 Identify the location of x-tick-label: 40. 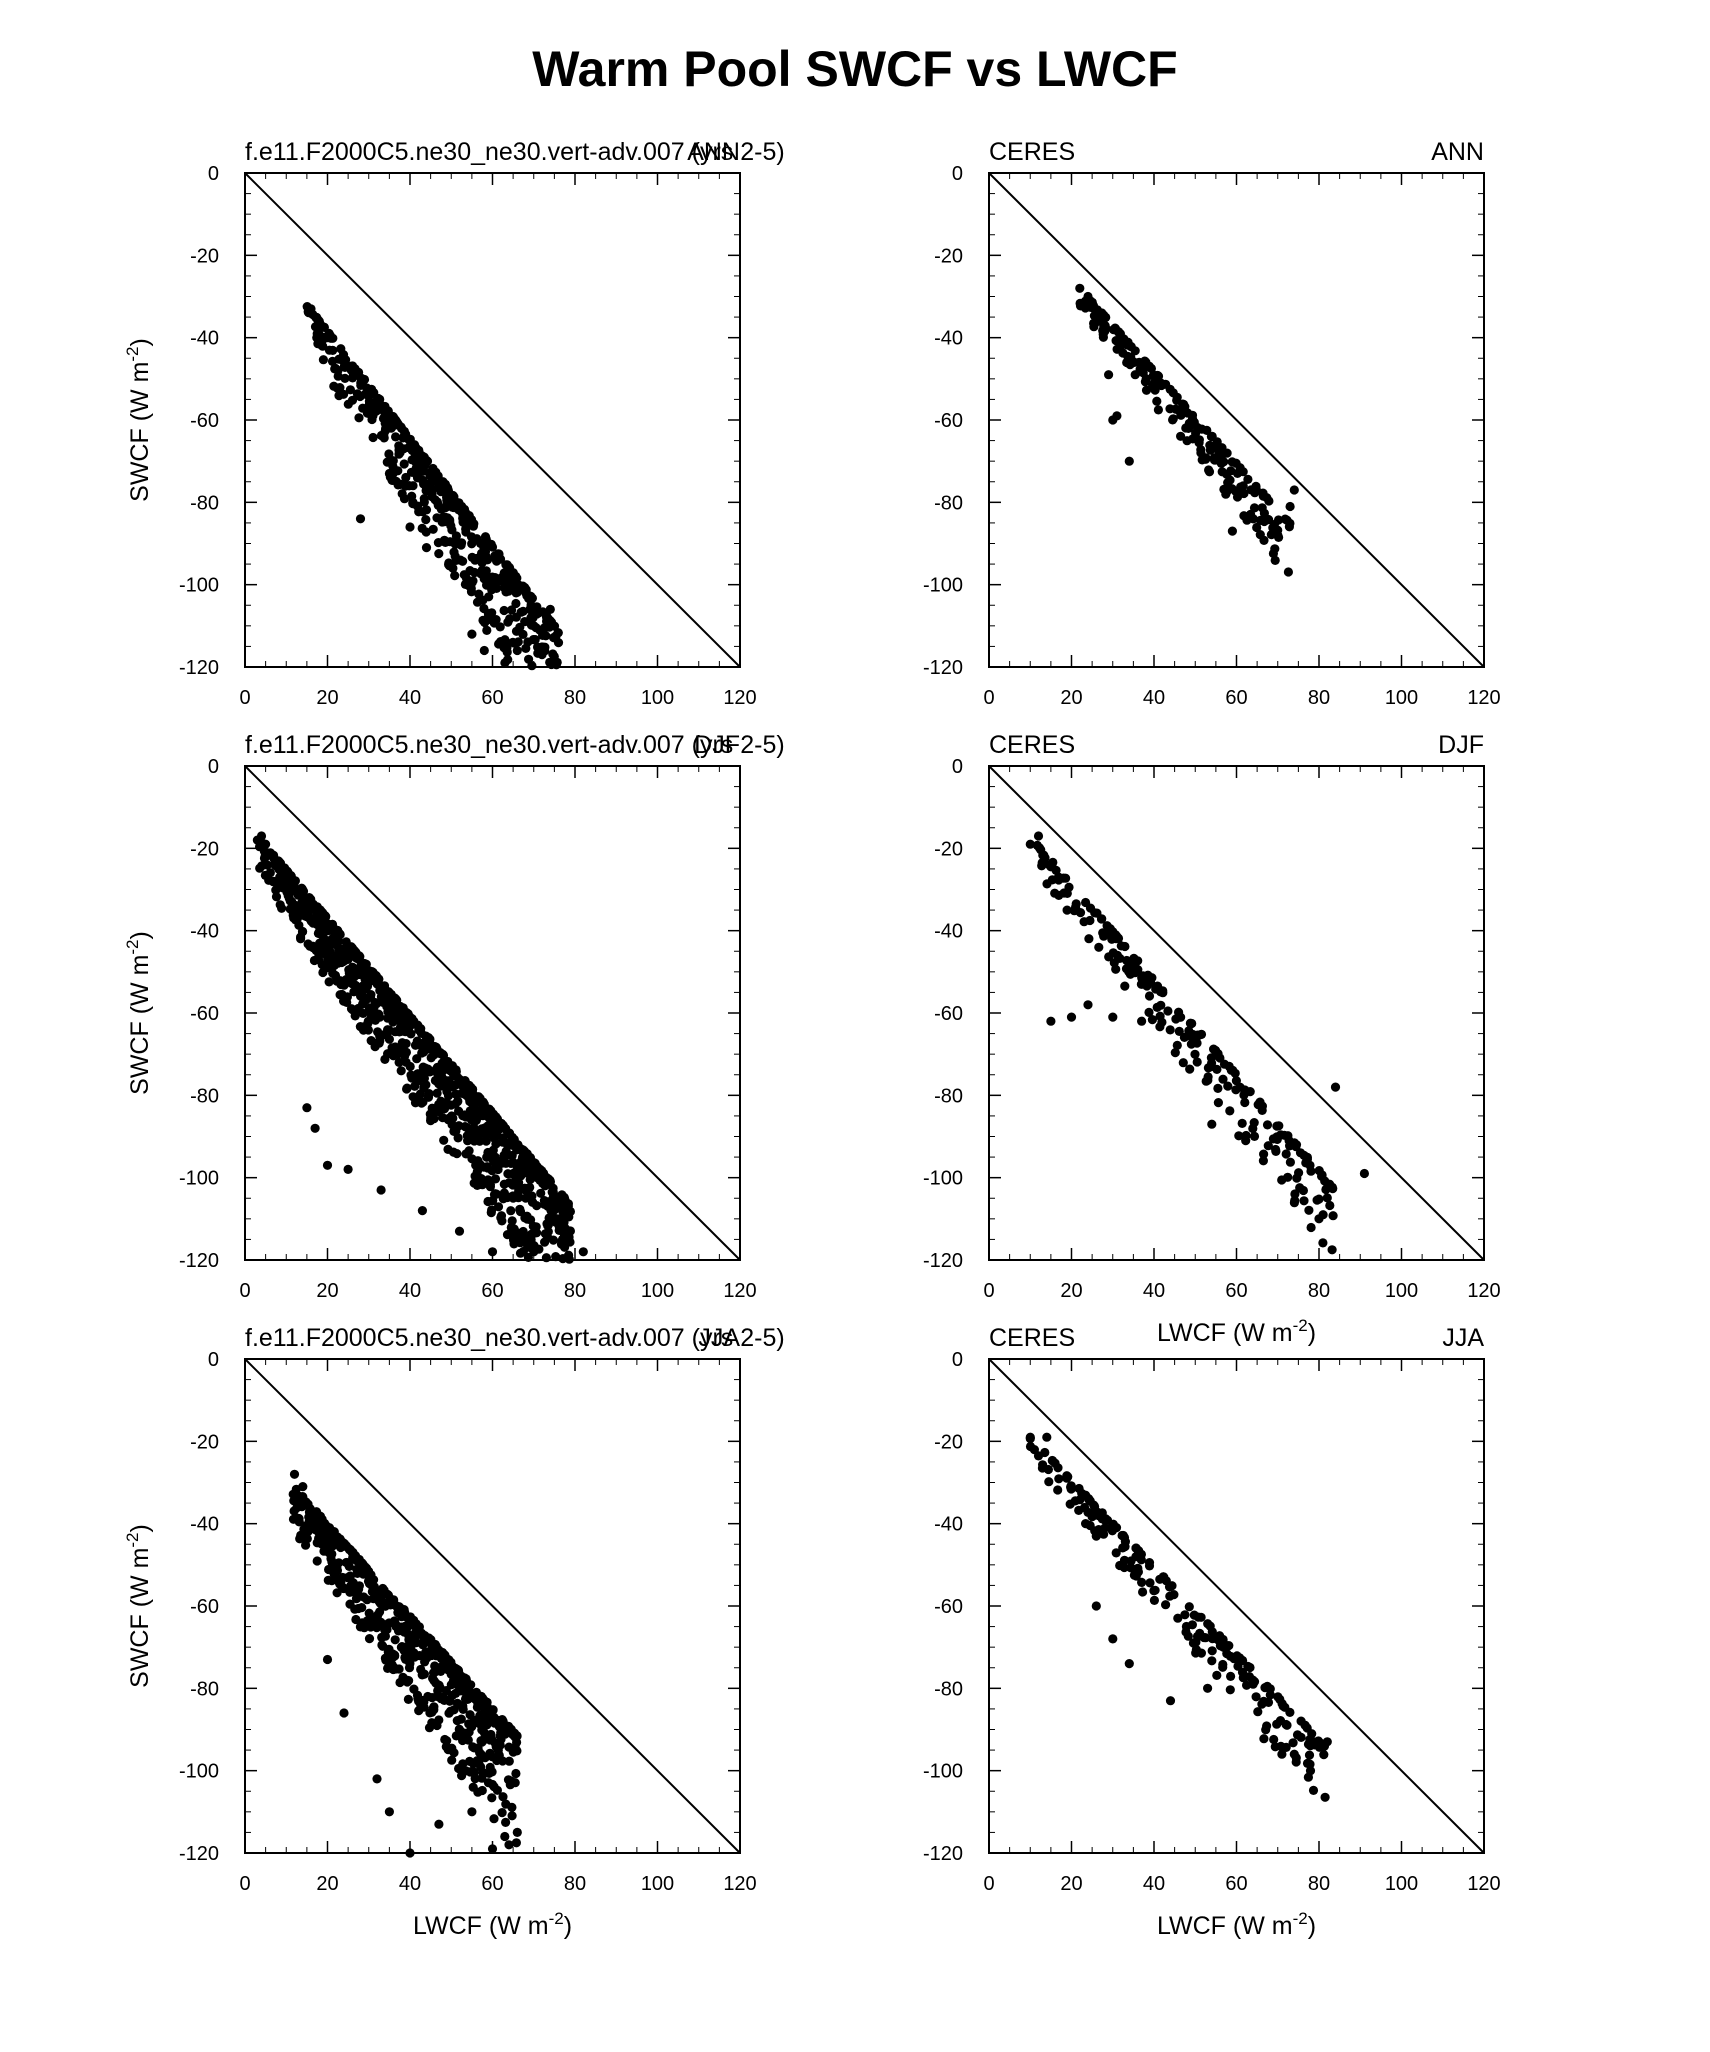
(1154, 1884).